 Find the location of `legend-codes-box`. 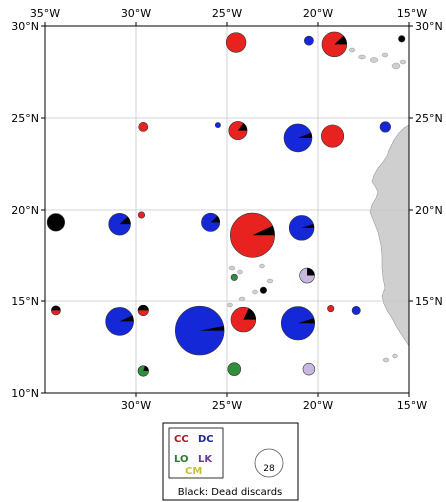

legend-codes-box is located at coordinates (196, 453).